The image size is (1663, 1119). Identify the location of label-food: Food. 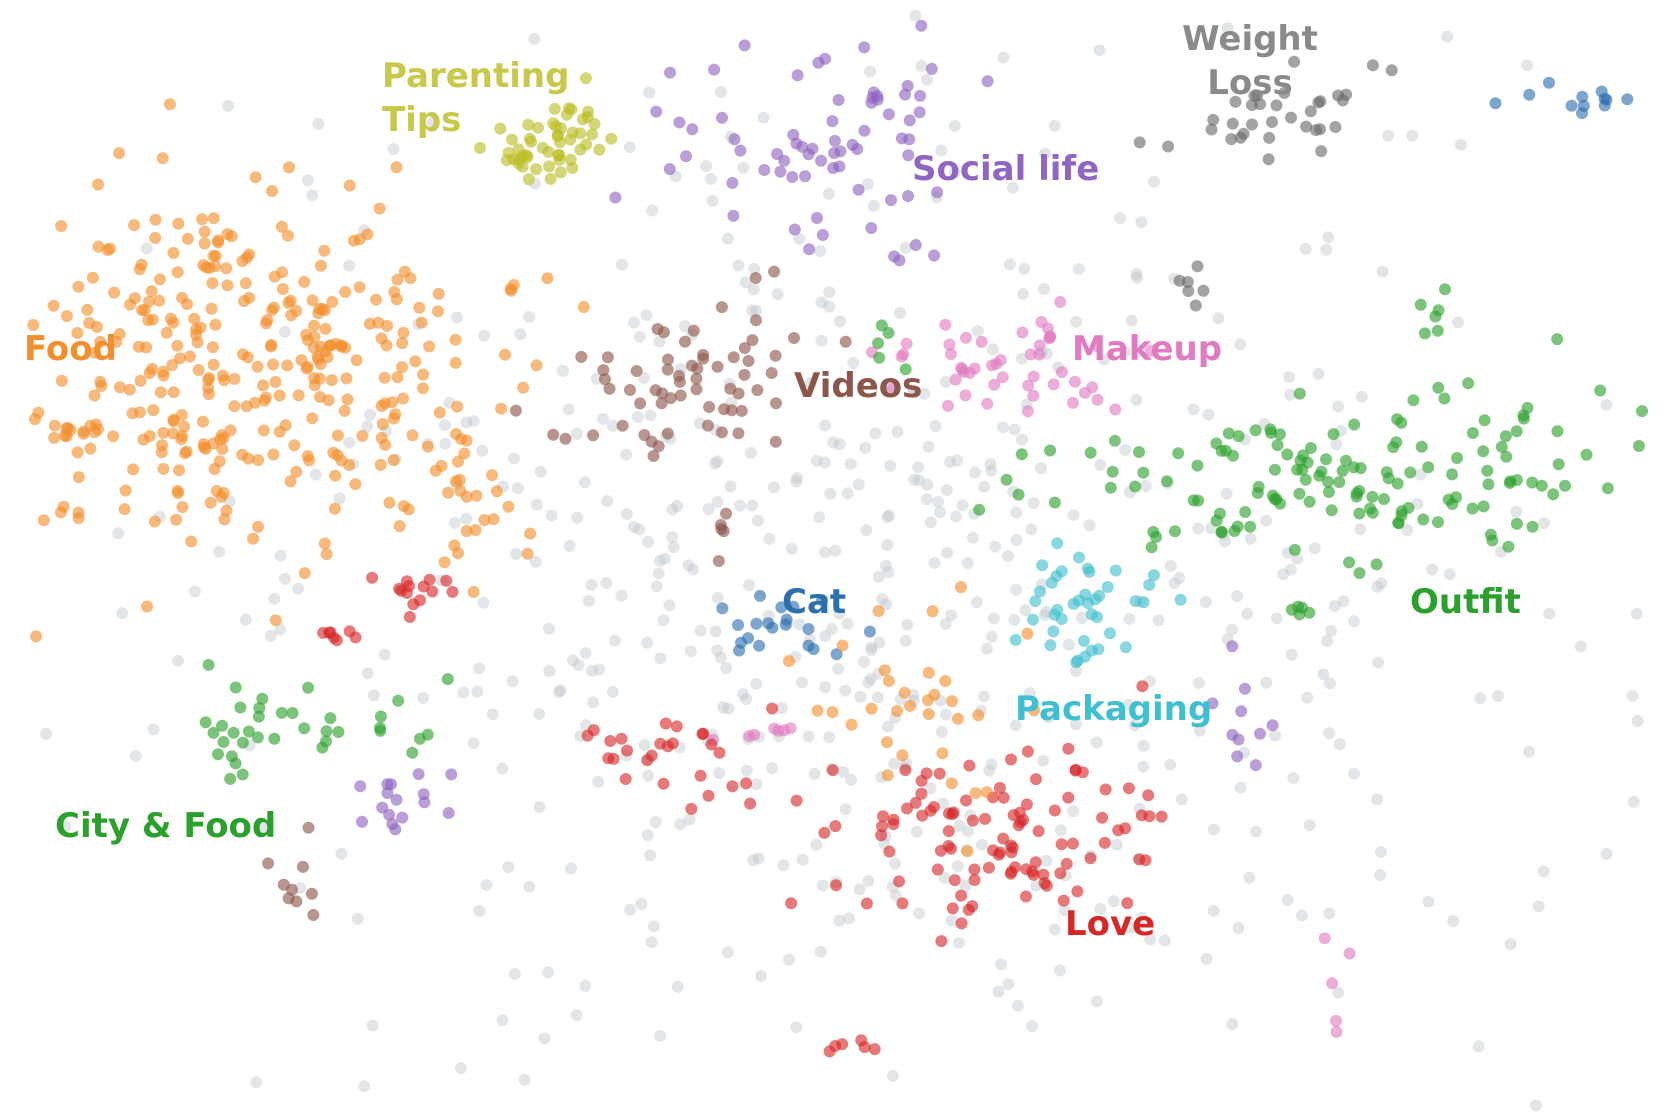
(70, 349).